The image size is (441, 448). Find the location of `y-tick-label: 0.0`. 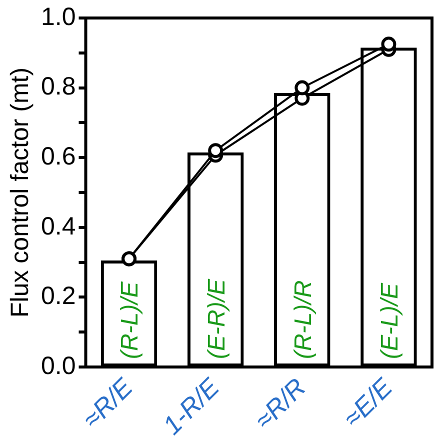

y-tick-label: 0.0 is located at coordinates (58, 366).